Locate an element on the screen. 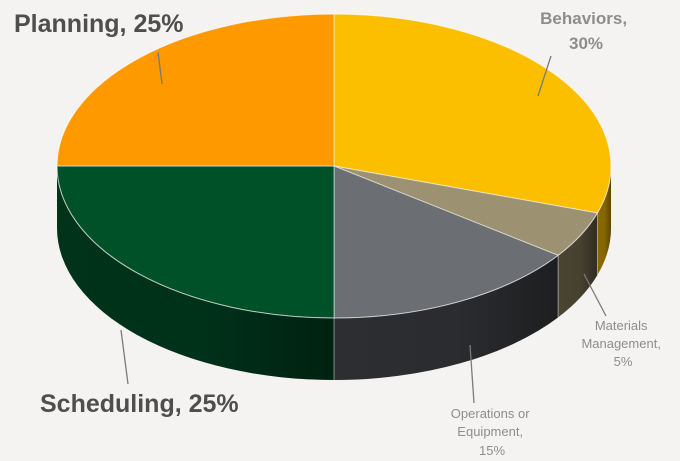  label-operations-line3: 15% is located at coordinates (492, 450).